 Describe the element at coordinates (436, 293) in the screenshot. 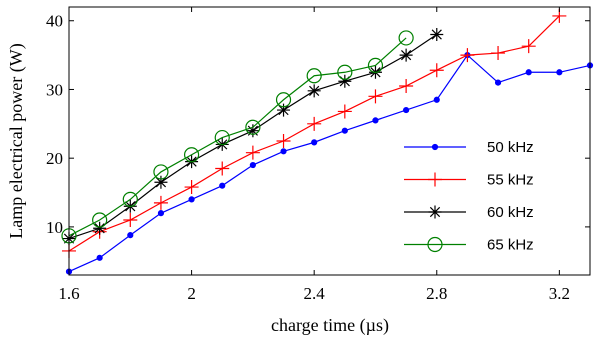

I see `x-tick-label: 2.8` at that location.